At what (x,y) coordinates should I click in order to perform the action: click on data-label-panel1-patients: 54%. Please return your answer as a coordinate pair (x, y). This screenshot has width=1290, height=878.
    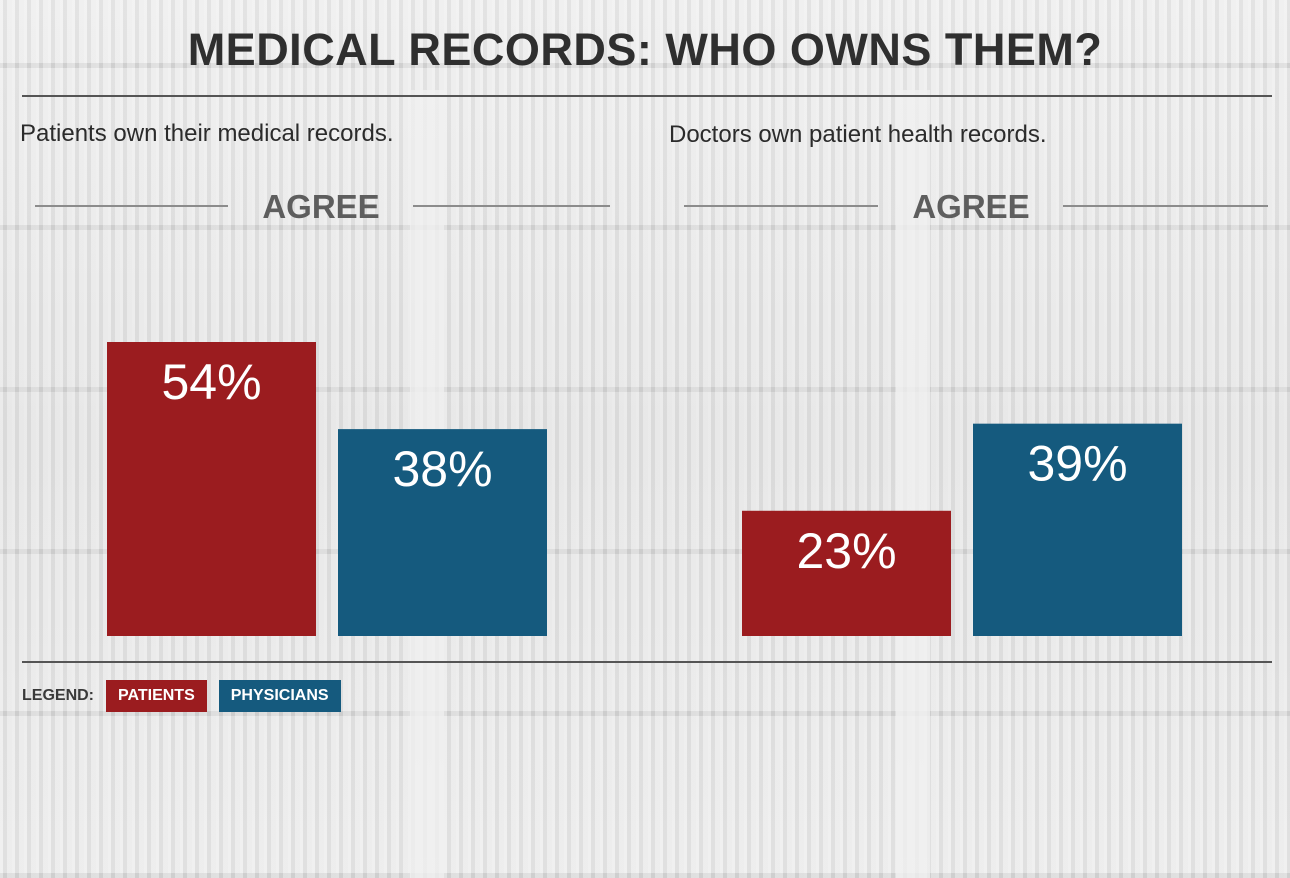
    Looking at the image, I should click on (211, 382).